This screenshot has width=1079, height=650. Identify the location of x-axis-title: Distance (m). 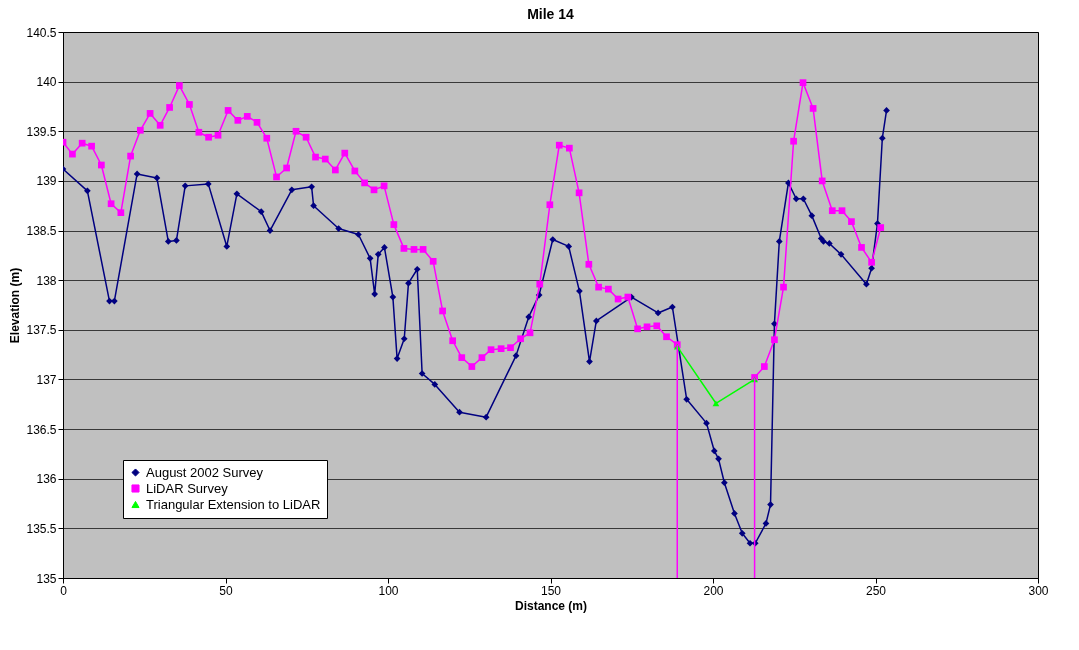
(551, 605).